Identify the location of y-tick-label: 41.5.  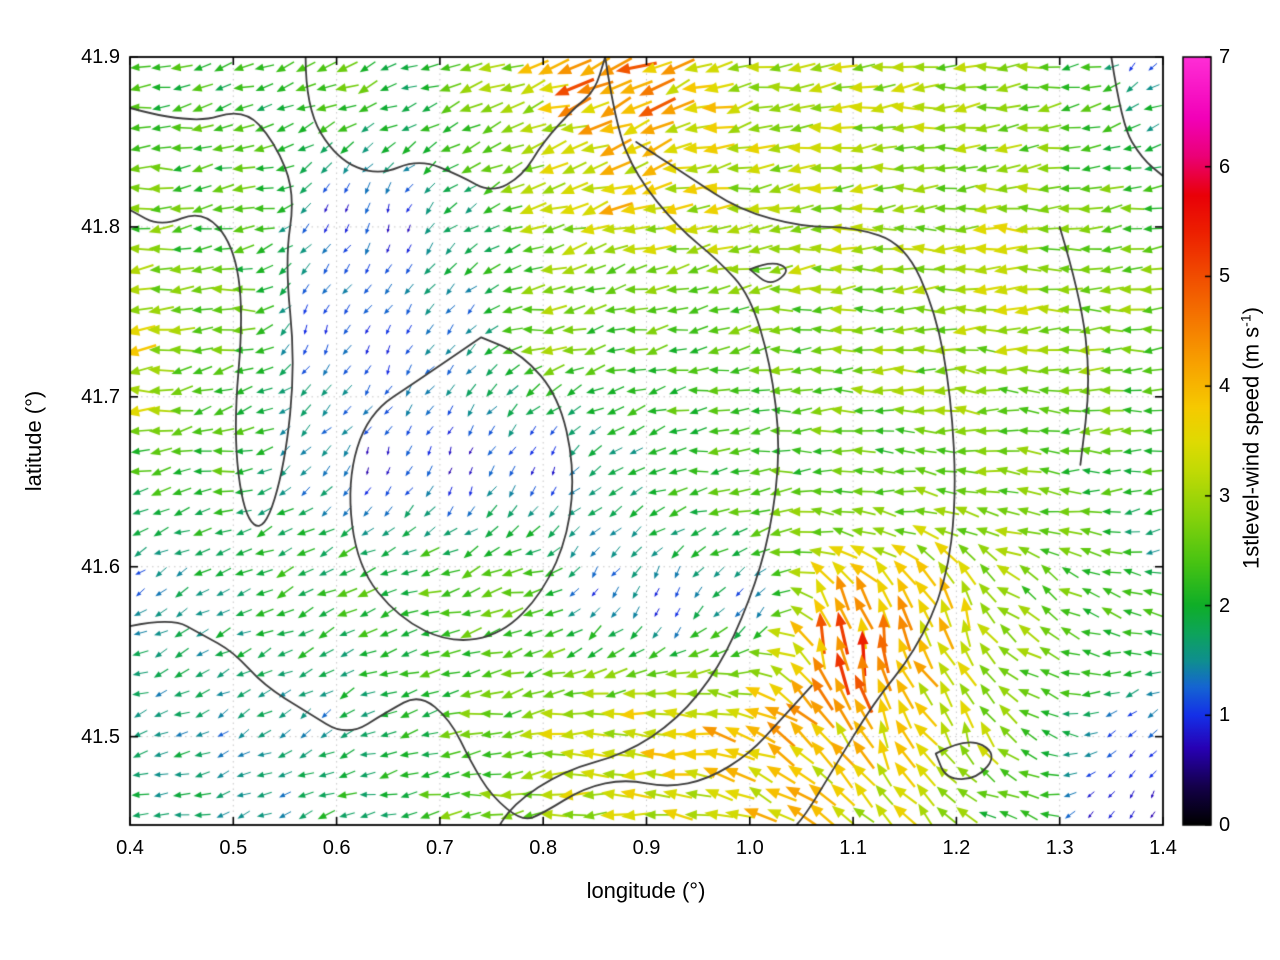
(100, 736).